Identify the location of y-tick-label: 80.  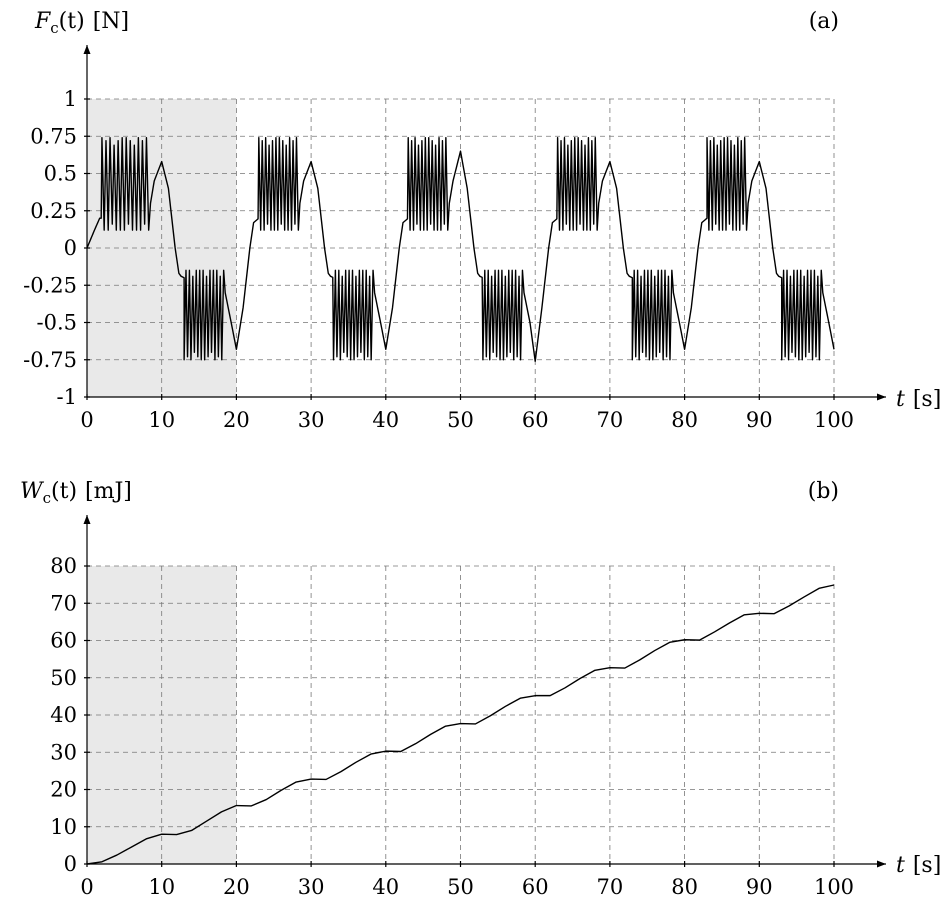
(63, 566).